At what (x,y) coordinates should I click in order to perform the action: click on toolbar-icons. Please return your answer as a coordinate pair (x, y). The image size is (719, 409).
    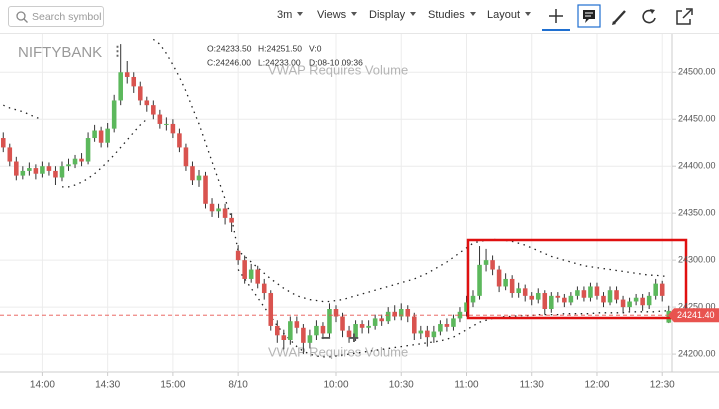
    Looking at the image, I should click on (617, 17).